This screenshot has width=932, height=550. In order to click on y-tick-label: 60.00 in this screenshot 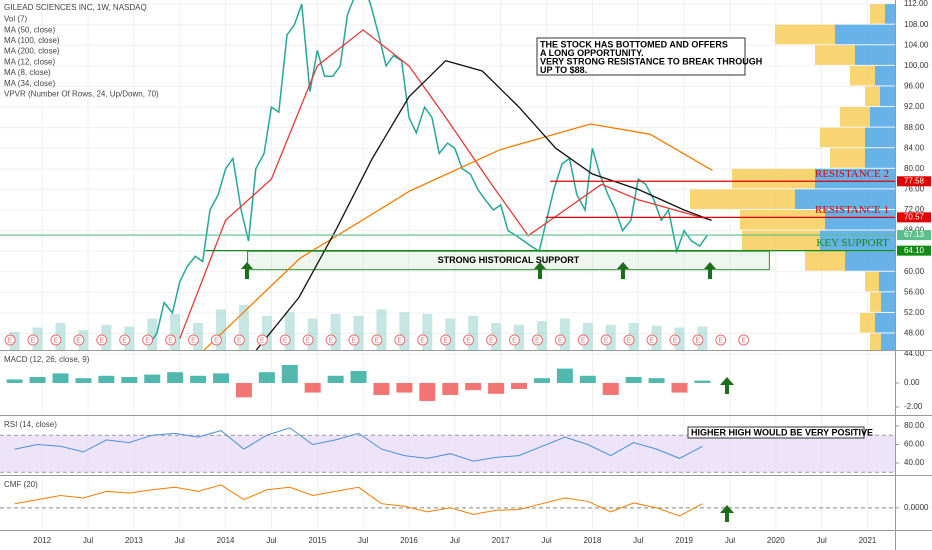, I will do `click(914, 444)`.